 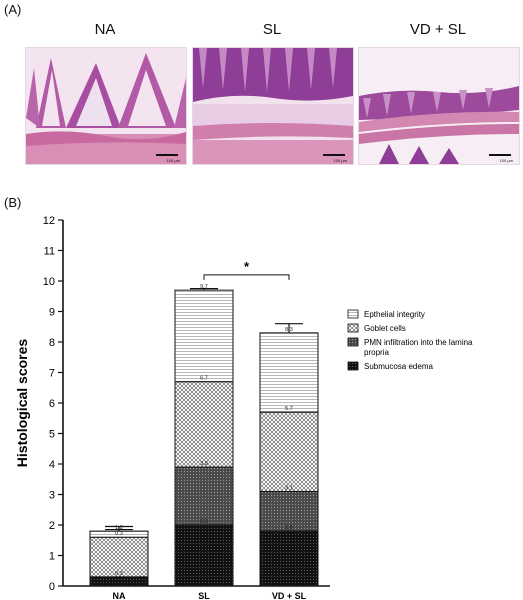 What do you see at coordinates (52, 343) in the screenshot?
I see `y-tick-label: 8` at bounding box center [52, 343].